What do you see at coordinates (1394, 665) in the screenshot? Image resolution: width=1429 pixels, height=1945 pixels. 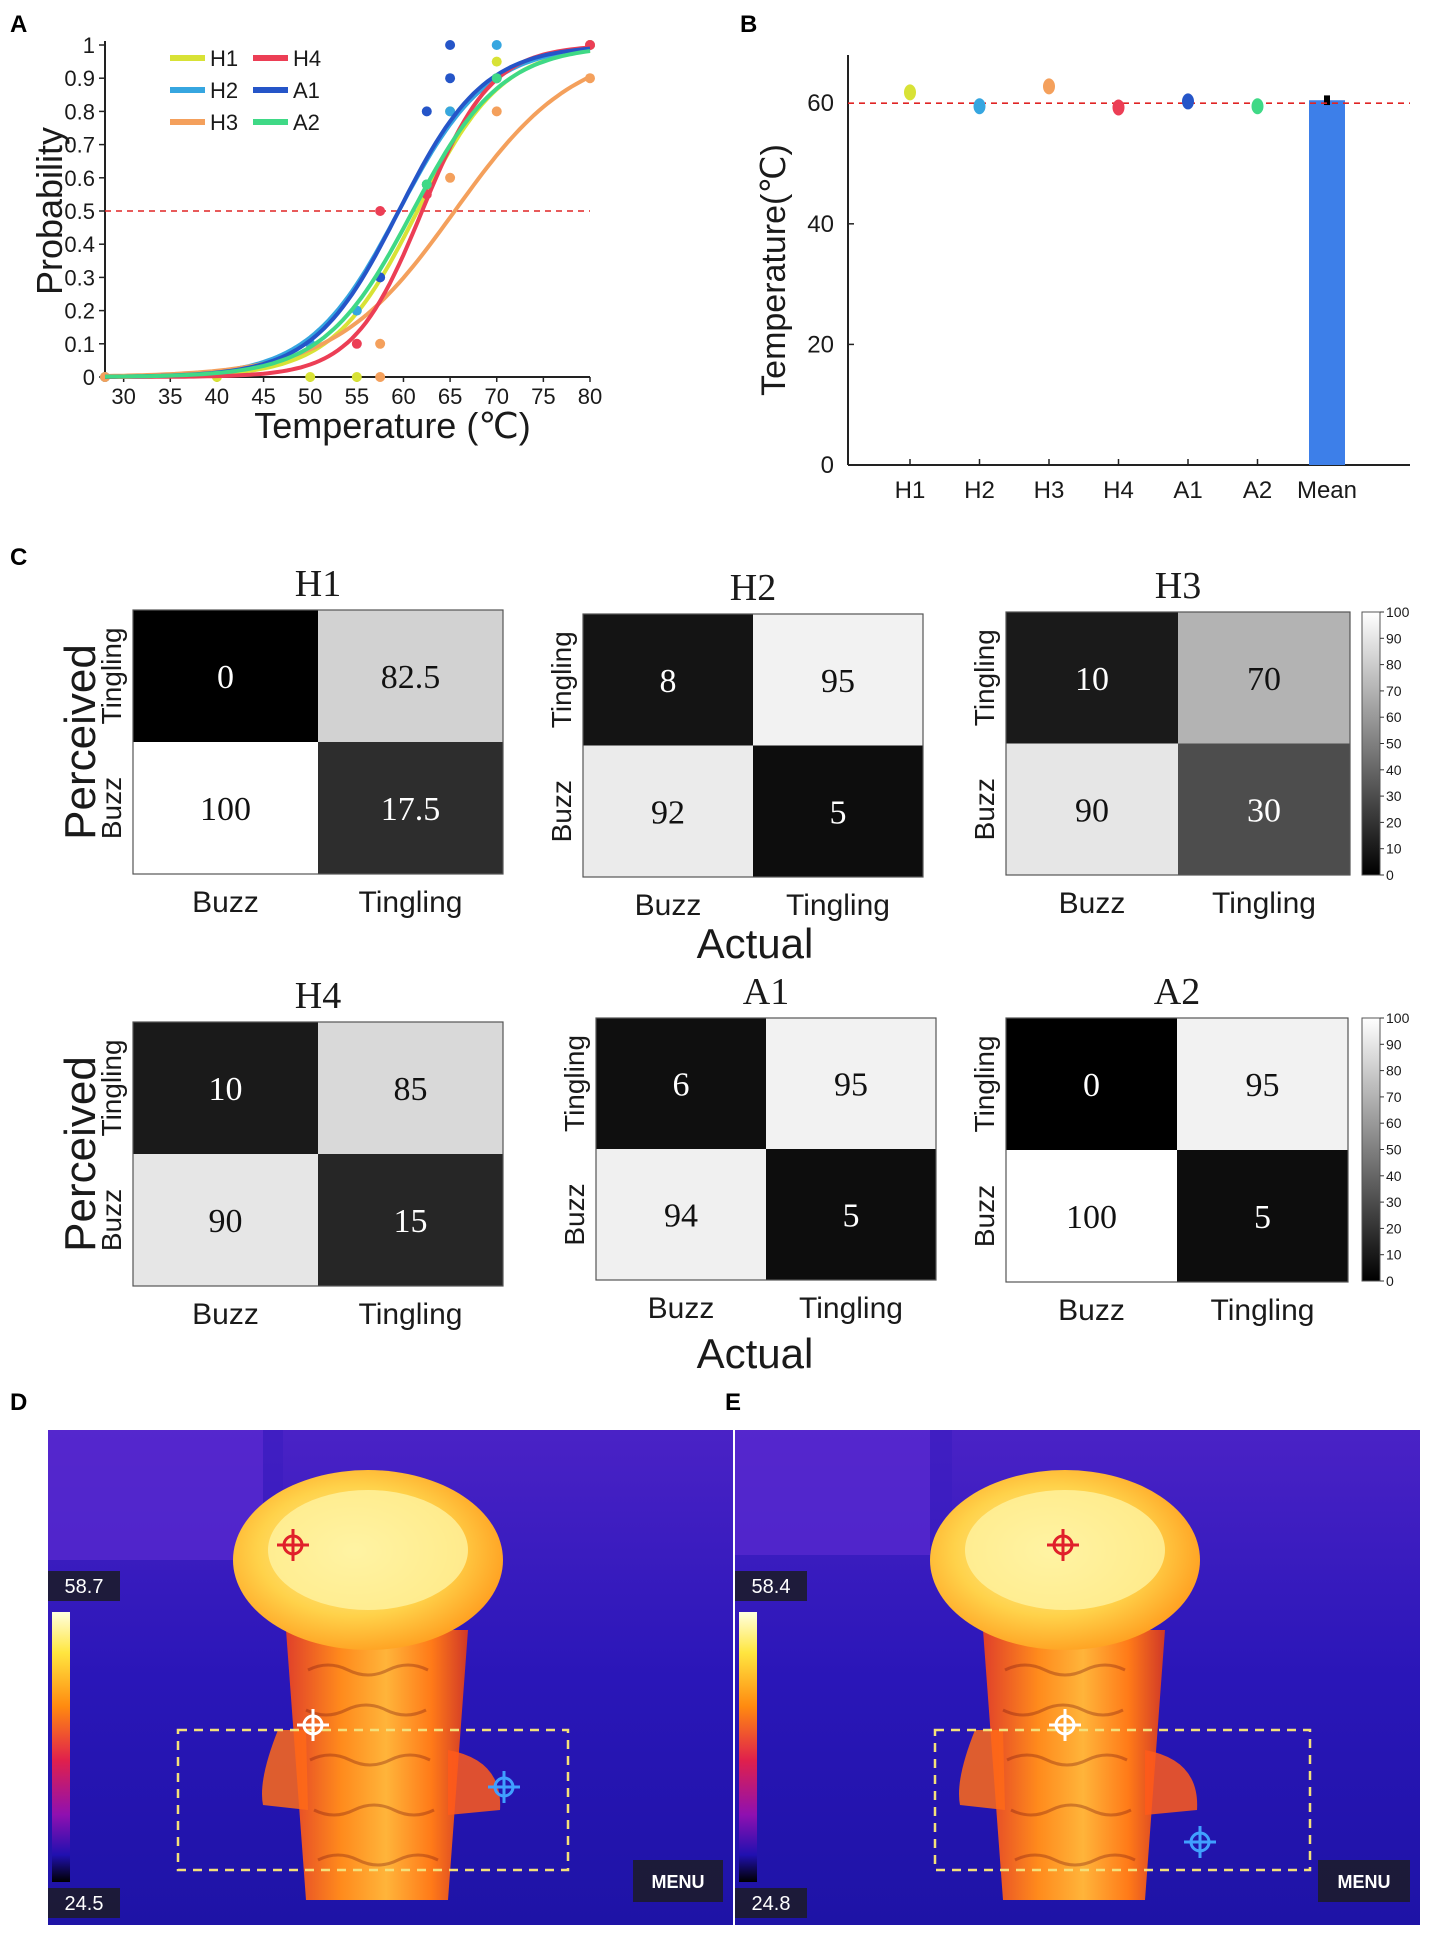 I see `c-colorbar-tick-label: 80` at bounding box center [1394, 665].